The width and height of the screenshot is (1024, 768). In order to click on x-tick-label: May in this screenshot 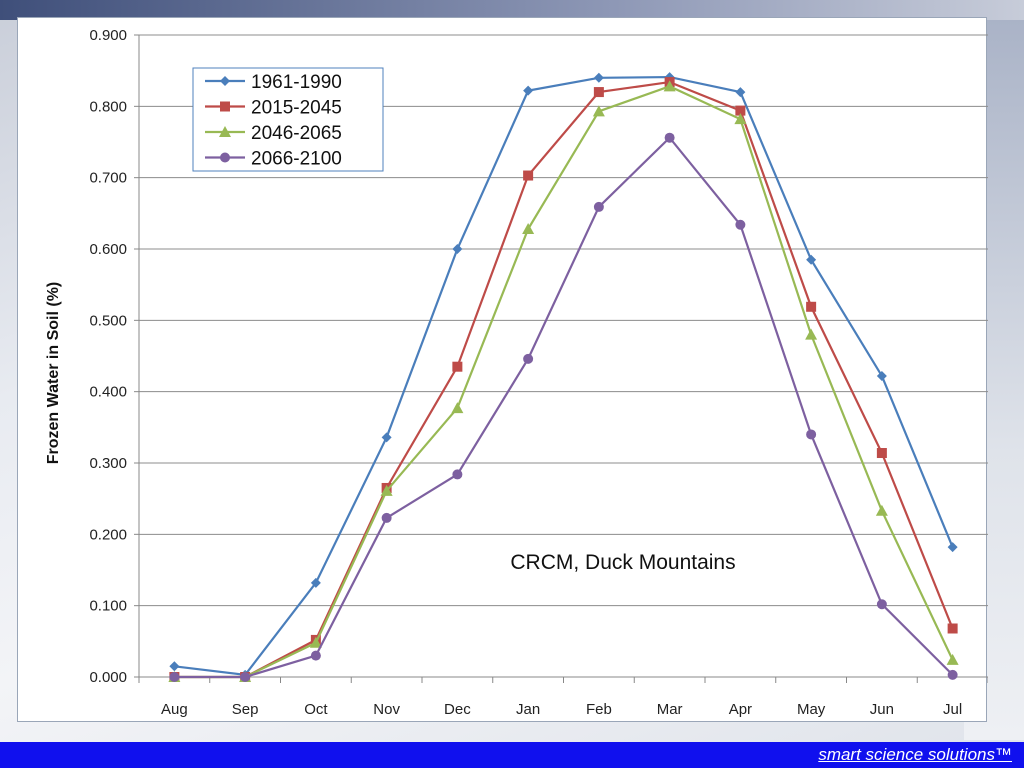, I will do `click(811, 709)`.